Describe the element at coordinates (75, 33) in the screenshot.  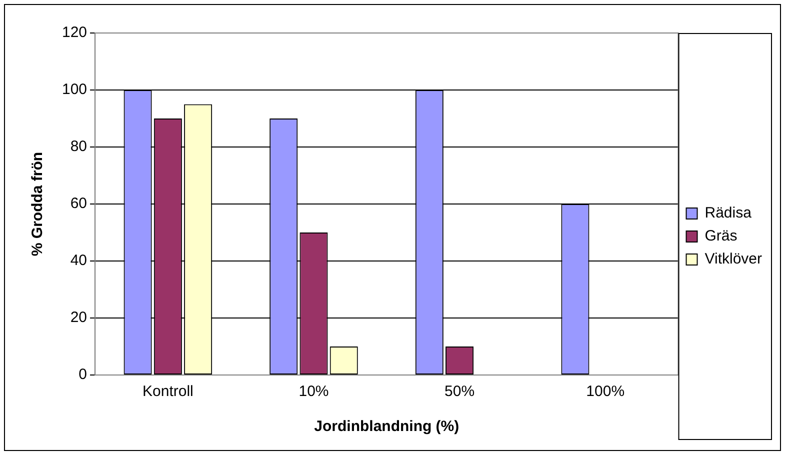
I see `y-tick-label: 120` at that location.